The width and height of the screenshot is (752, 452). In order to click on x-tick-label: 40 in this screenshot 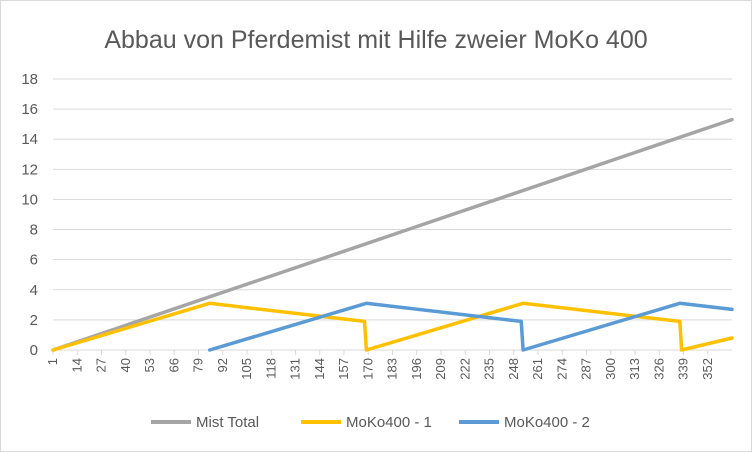, I will do `click(125, 365)`.